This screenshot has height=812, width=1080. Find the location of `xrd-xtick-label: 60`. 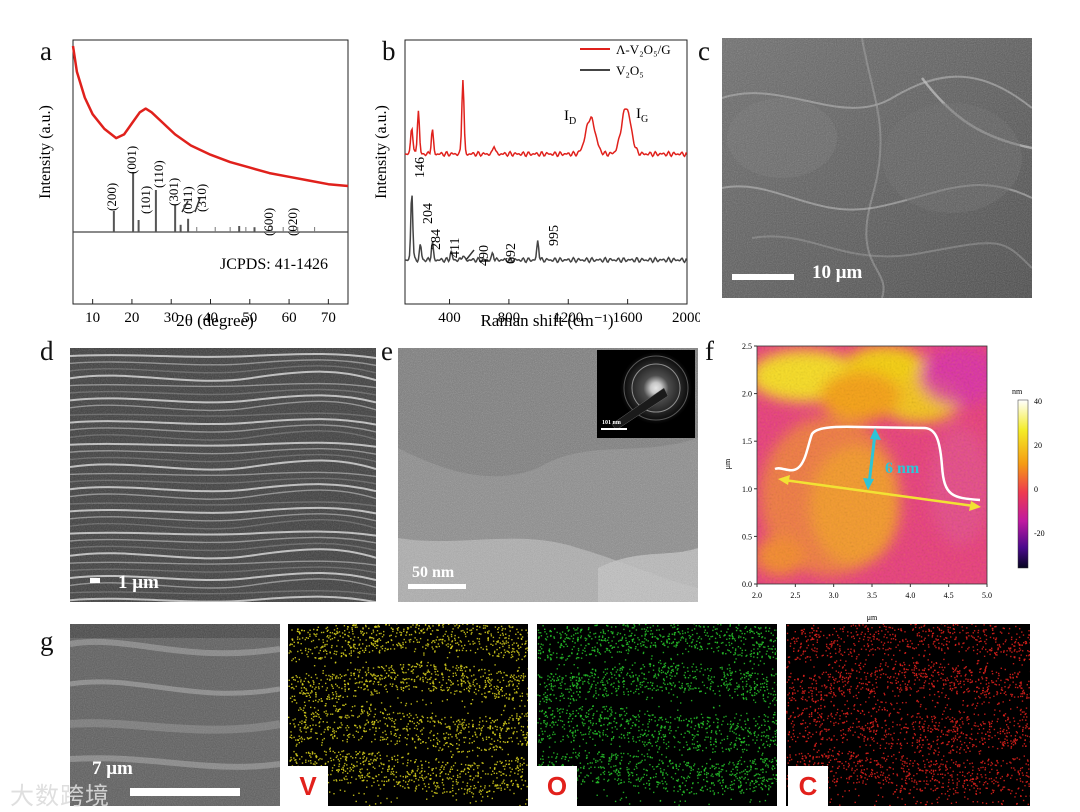

xrd-xtick-label: 60 is located at coordinates (289, 318).